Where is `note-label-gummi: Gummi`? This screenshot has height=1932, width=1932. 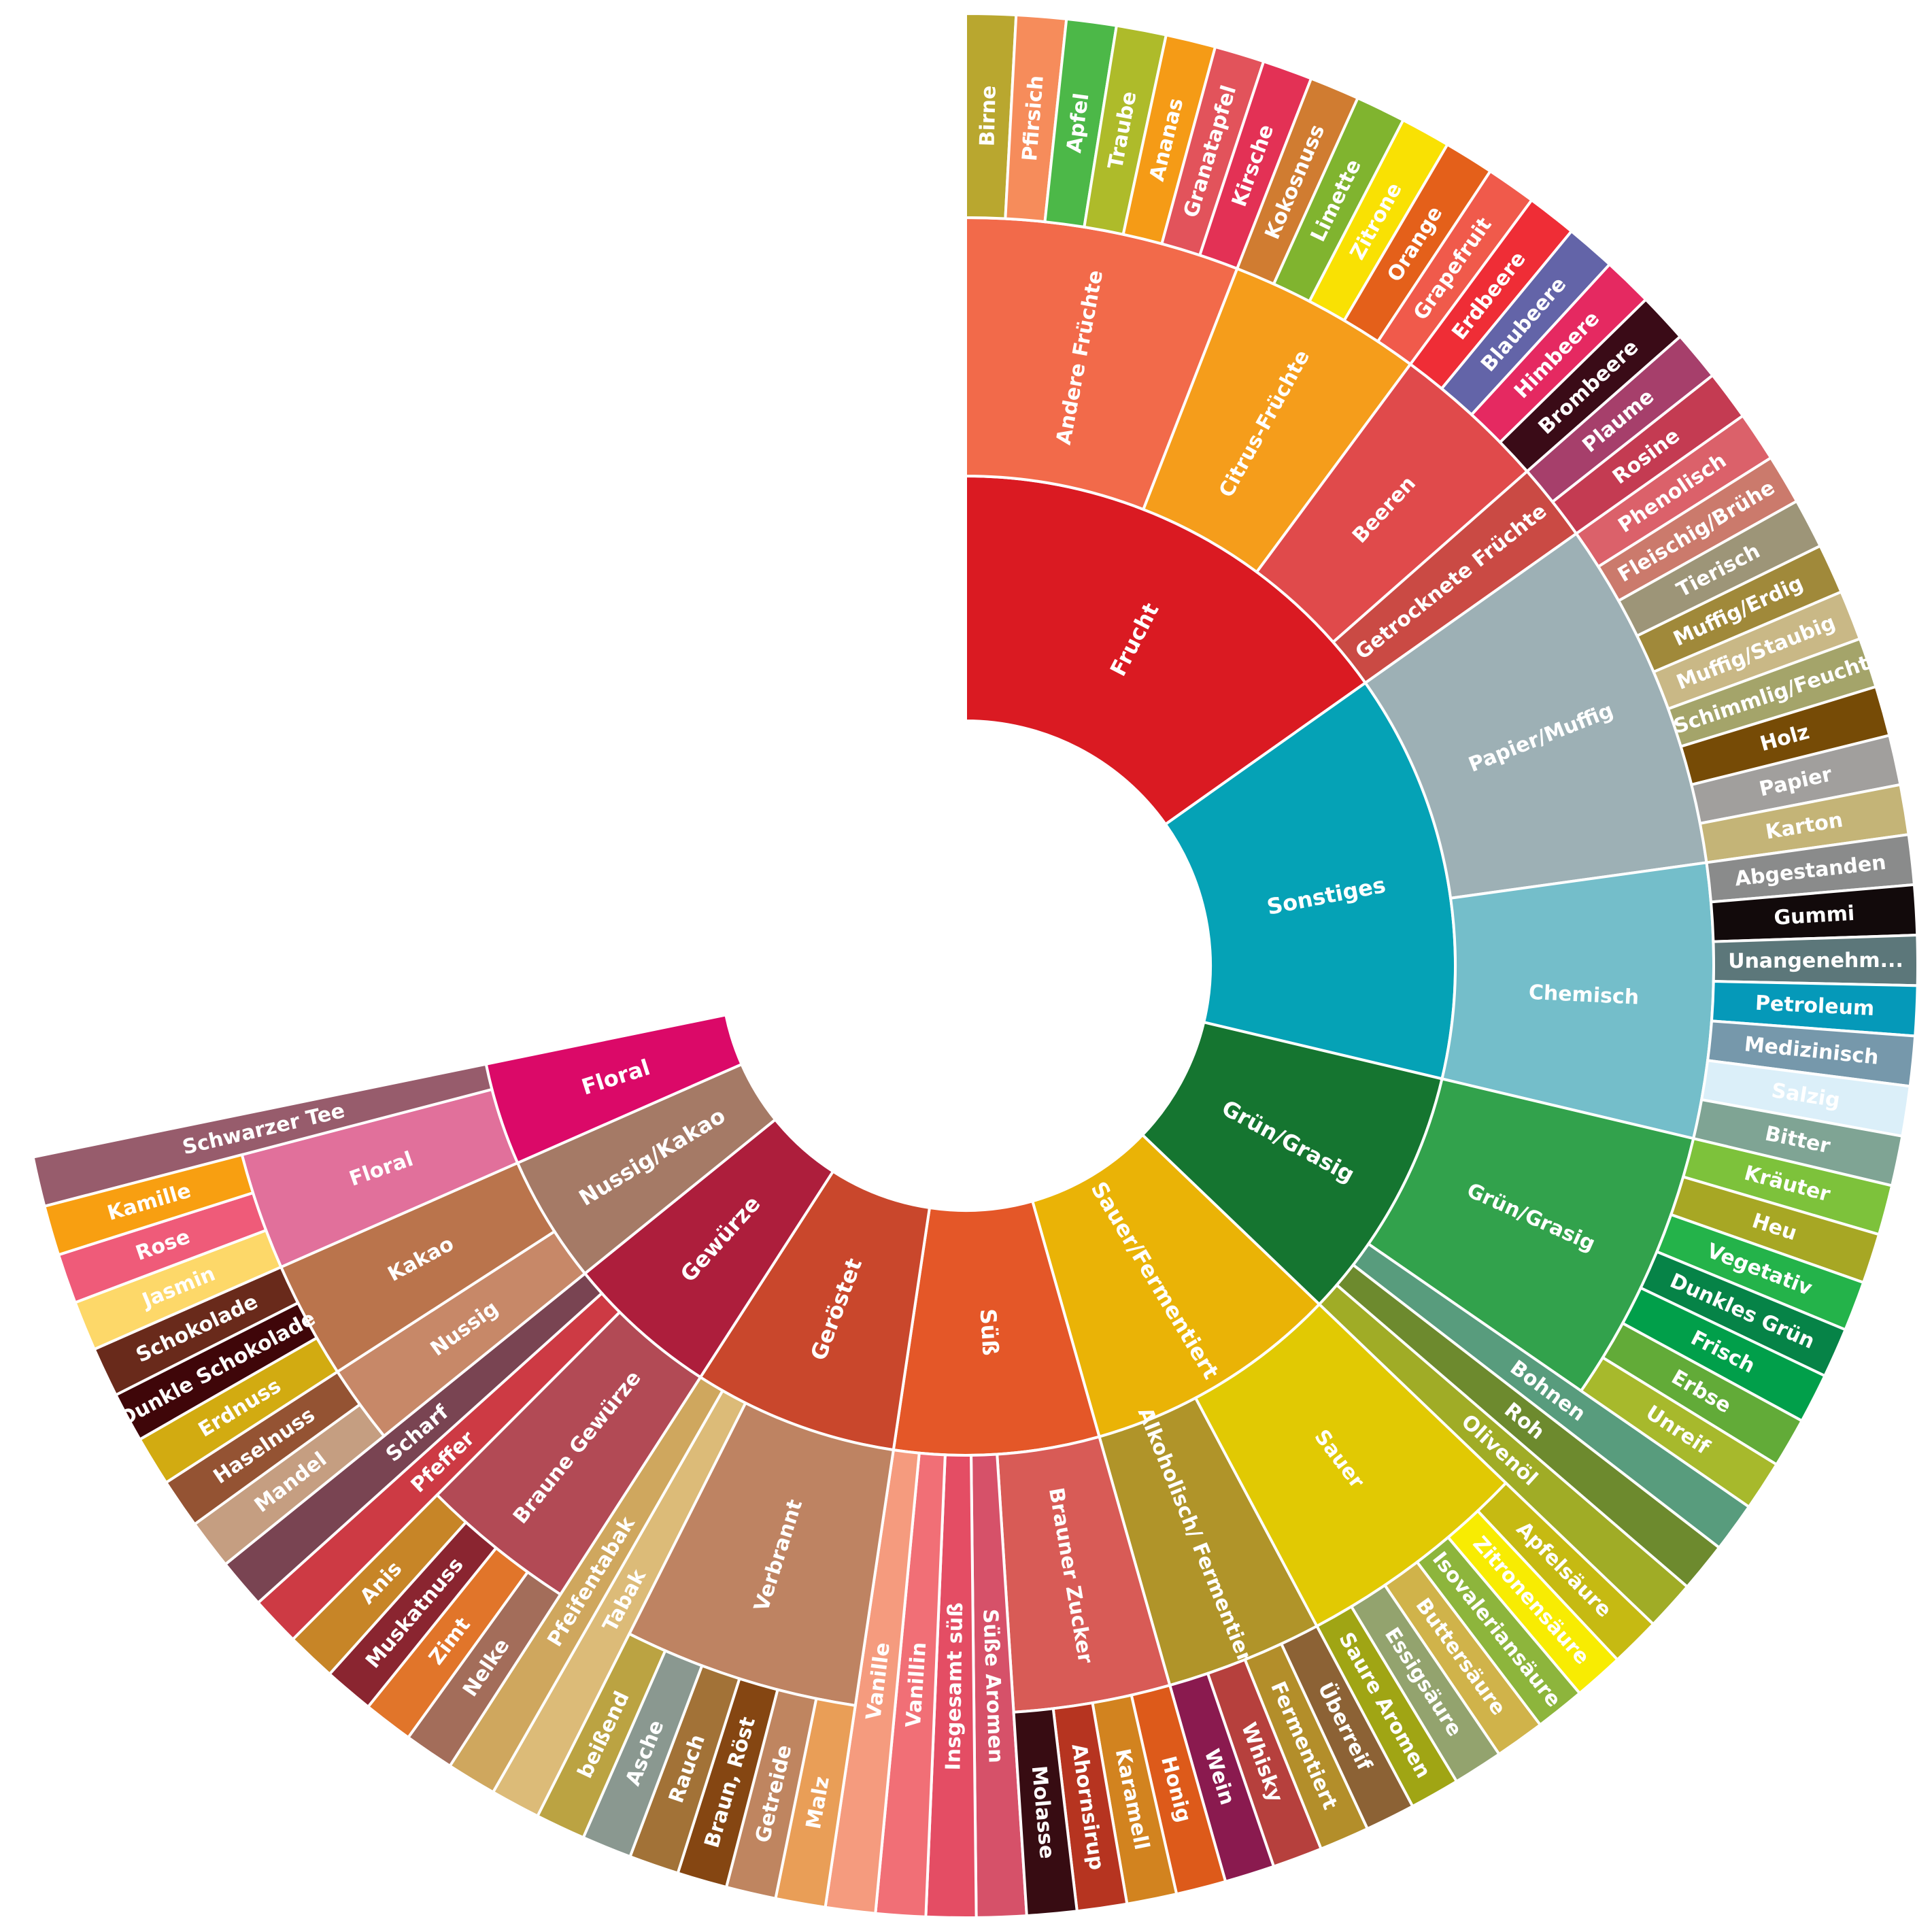 note-label-gummi: Gummi is located at coordinates (1815, 916).